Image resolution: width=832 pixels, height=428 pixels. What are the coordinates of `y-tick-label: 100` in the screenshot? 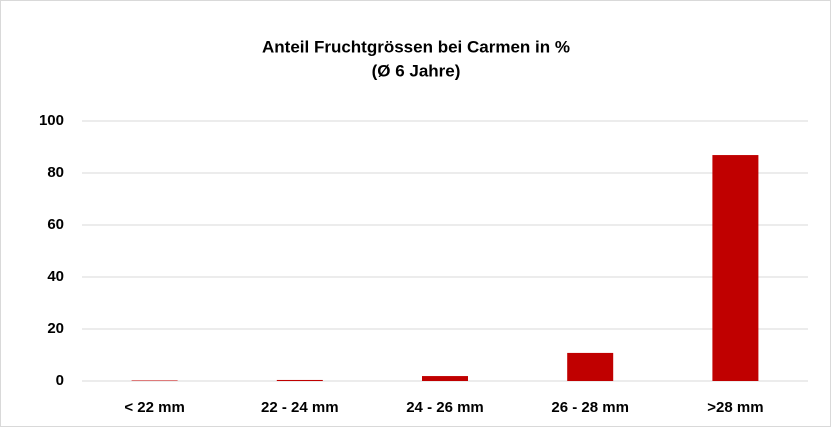 It's located at (51, 120).